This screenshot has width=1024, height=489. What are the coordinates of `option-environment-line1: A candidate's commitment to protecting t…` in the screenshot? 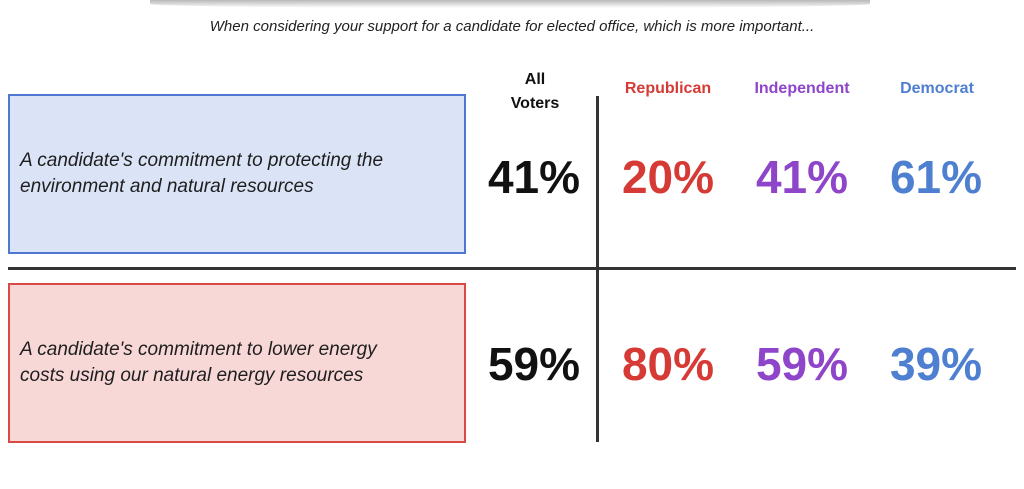 It's located at (202, 160).